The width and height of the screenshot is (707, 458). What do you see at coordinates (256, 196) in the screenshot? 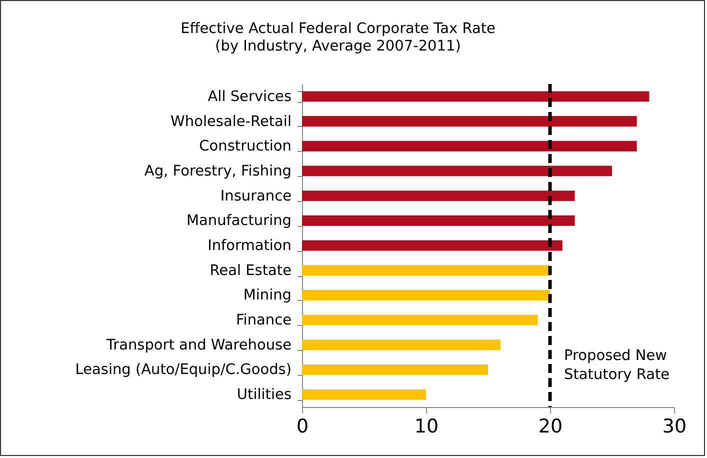
I see `y-tick-label: Insurance` at bounding box center [256, 196].